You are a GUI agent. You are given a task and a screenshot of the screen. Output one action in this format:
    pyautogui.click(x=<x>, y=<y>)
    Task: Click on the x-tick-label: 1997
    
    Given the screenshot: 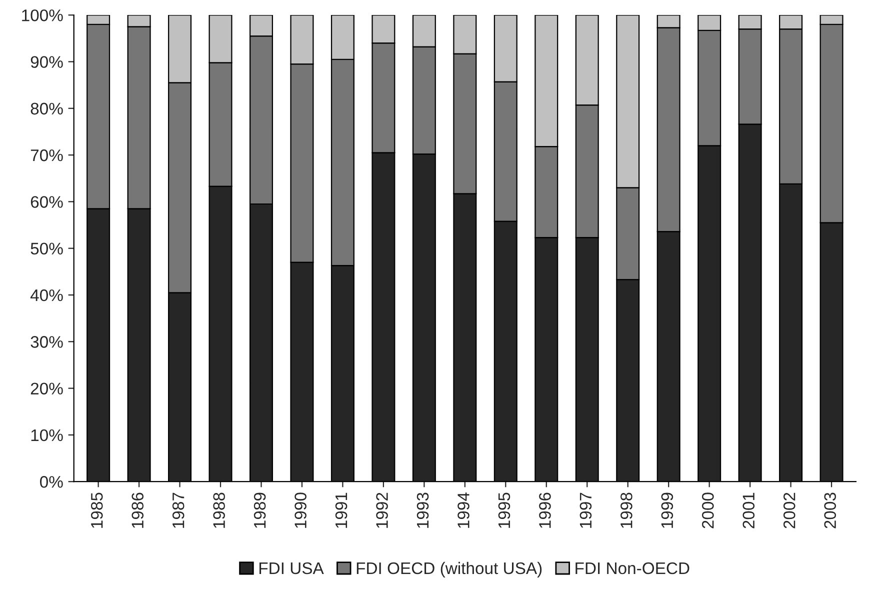 What is the action you would take?
    pyautogui.click(x=586, y=510)
    